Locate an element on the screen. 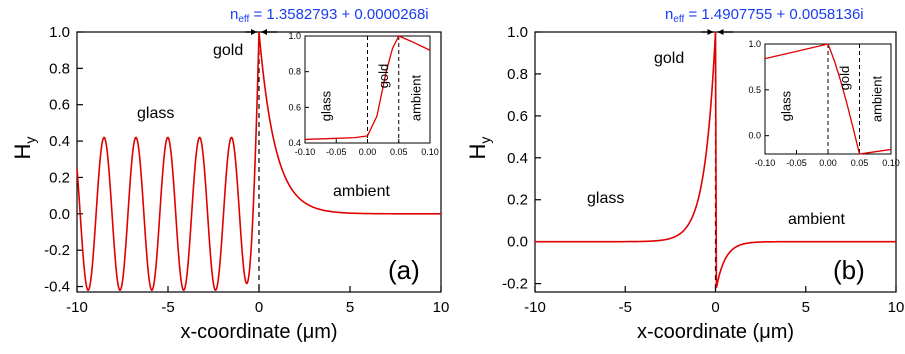 The width and height of the screenshot is (905, 354). inset-y-tick-label: 0.4 is located at coordinates (294, 143).